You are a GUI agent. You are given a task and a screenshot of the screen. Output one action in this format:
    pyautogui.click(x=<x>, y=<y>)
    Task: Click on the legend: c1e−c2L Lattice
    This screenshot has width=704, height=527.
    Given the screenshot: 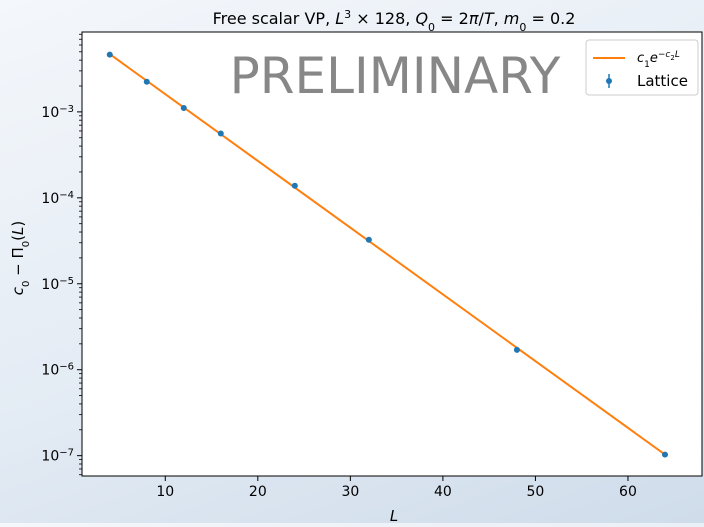 What is the action you would take?
    pyautogui.click(x=642, y=67)
    